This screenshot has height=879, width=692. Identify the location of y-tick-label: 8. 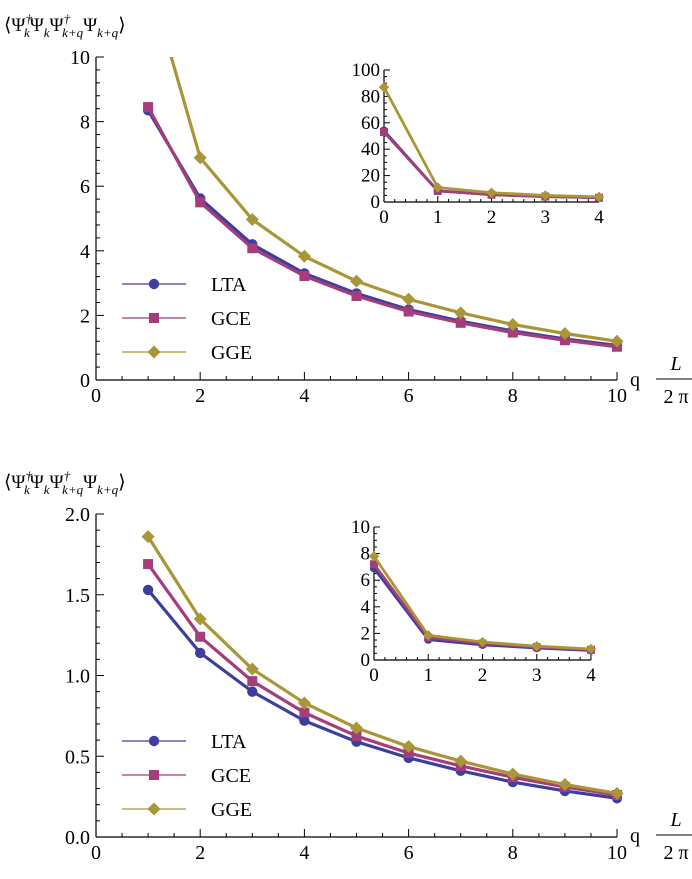
(85, 123).